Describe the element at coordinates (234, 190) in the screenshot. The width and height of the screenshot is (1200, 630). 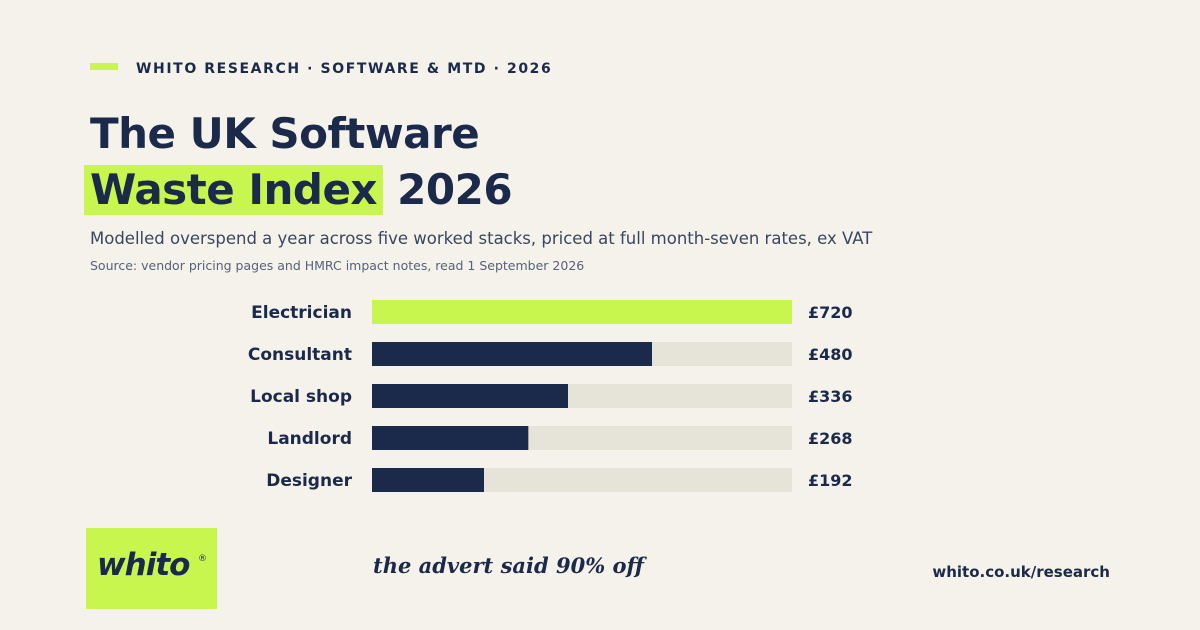
I see `title-highlight: Waste Index` at that location.